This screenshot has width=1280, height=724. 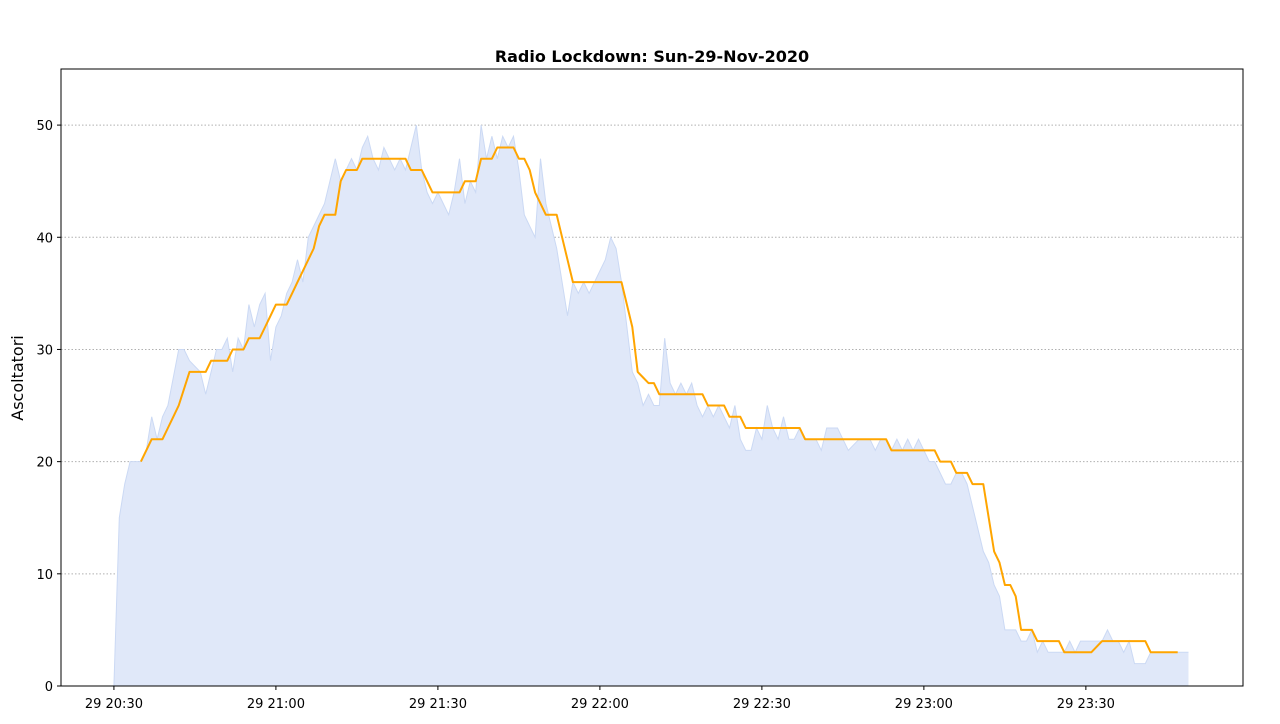 What do you see at coordinates (17, 377) in the screenshot?
I see `y-axis-label: Ascoltatori` at bounding box center [17, 377].